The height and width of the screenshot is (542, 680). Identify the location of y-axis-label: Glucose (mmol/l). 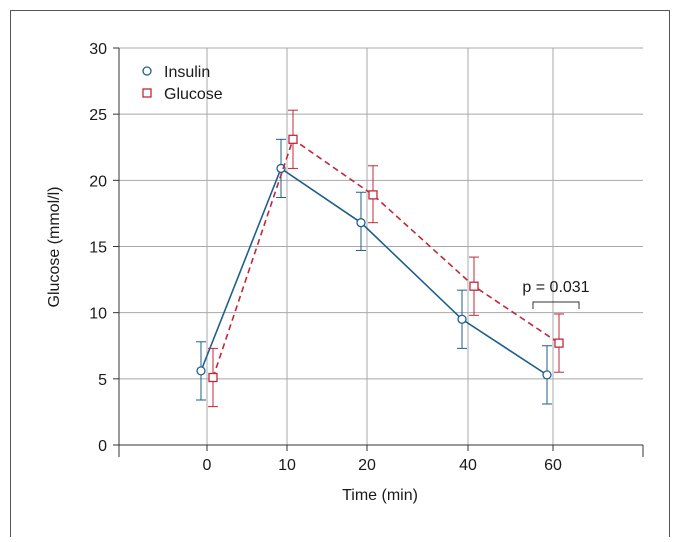
(54, 247).